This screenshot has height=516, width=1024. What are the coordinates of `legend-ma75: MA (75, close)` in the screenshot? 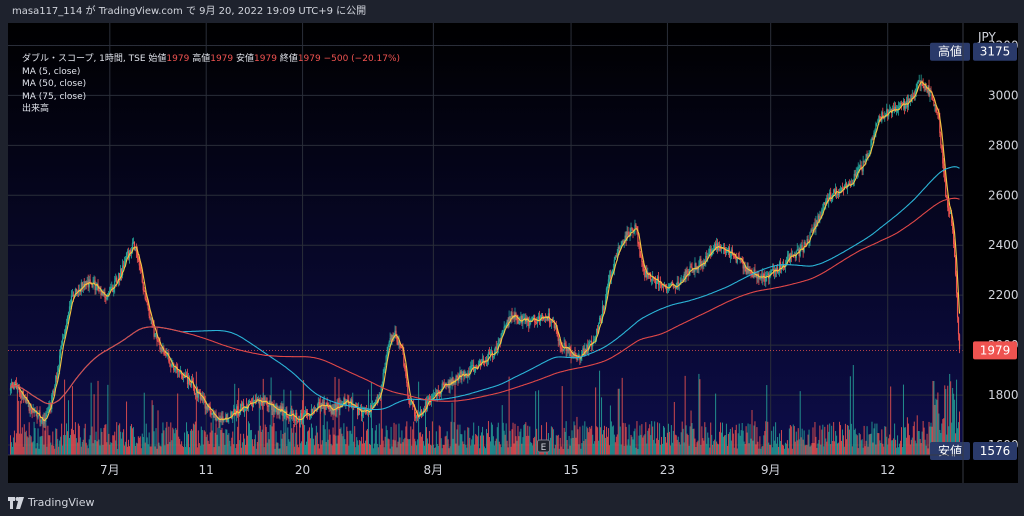 It's located at (54, 96).